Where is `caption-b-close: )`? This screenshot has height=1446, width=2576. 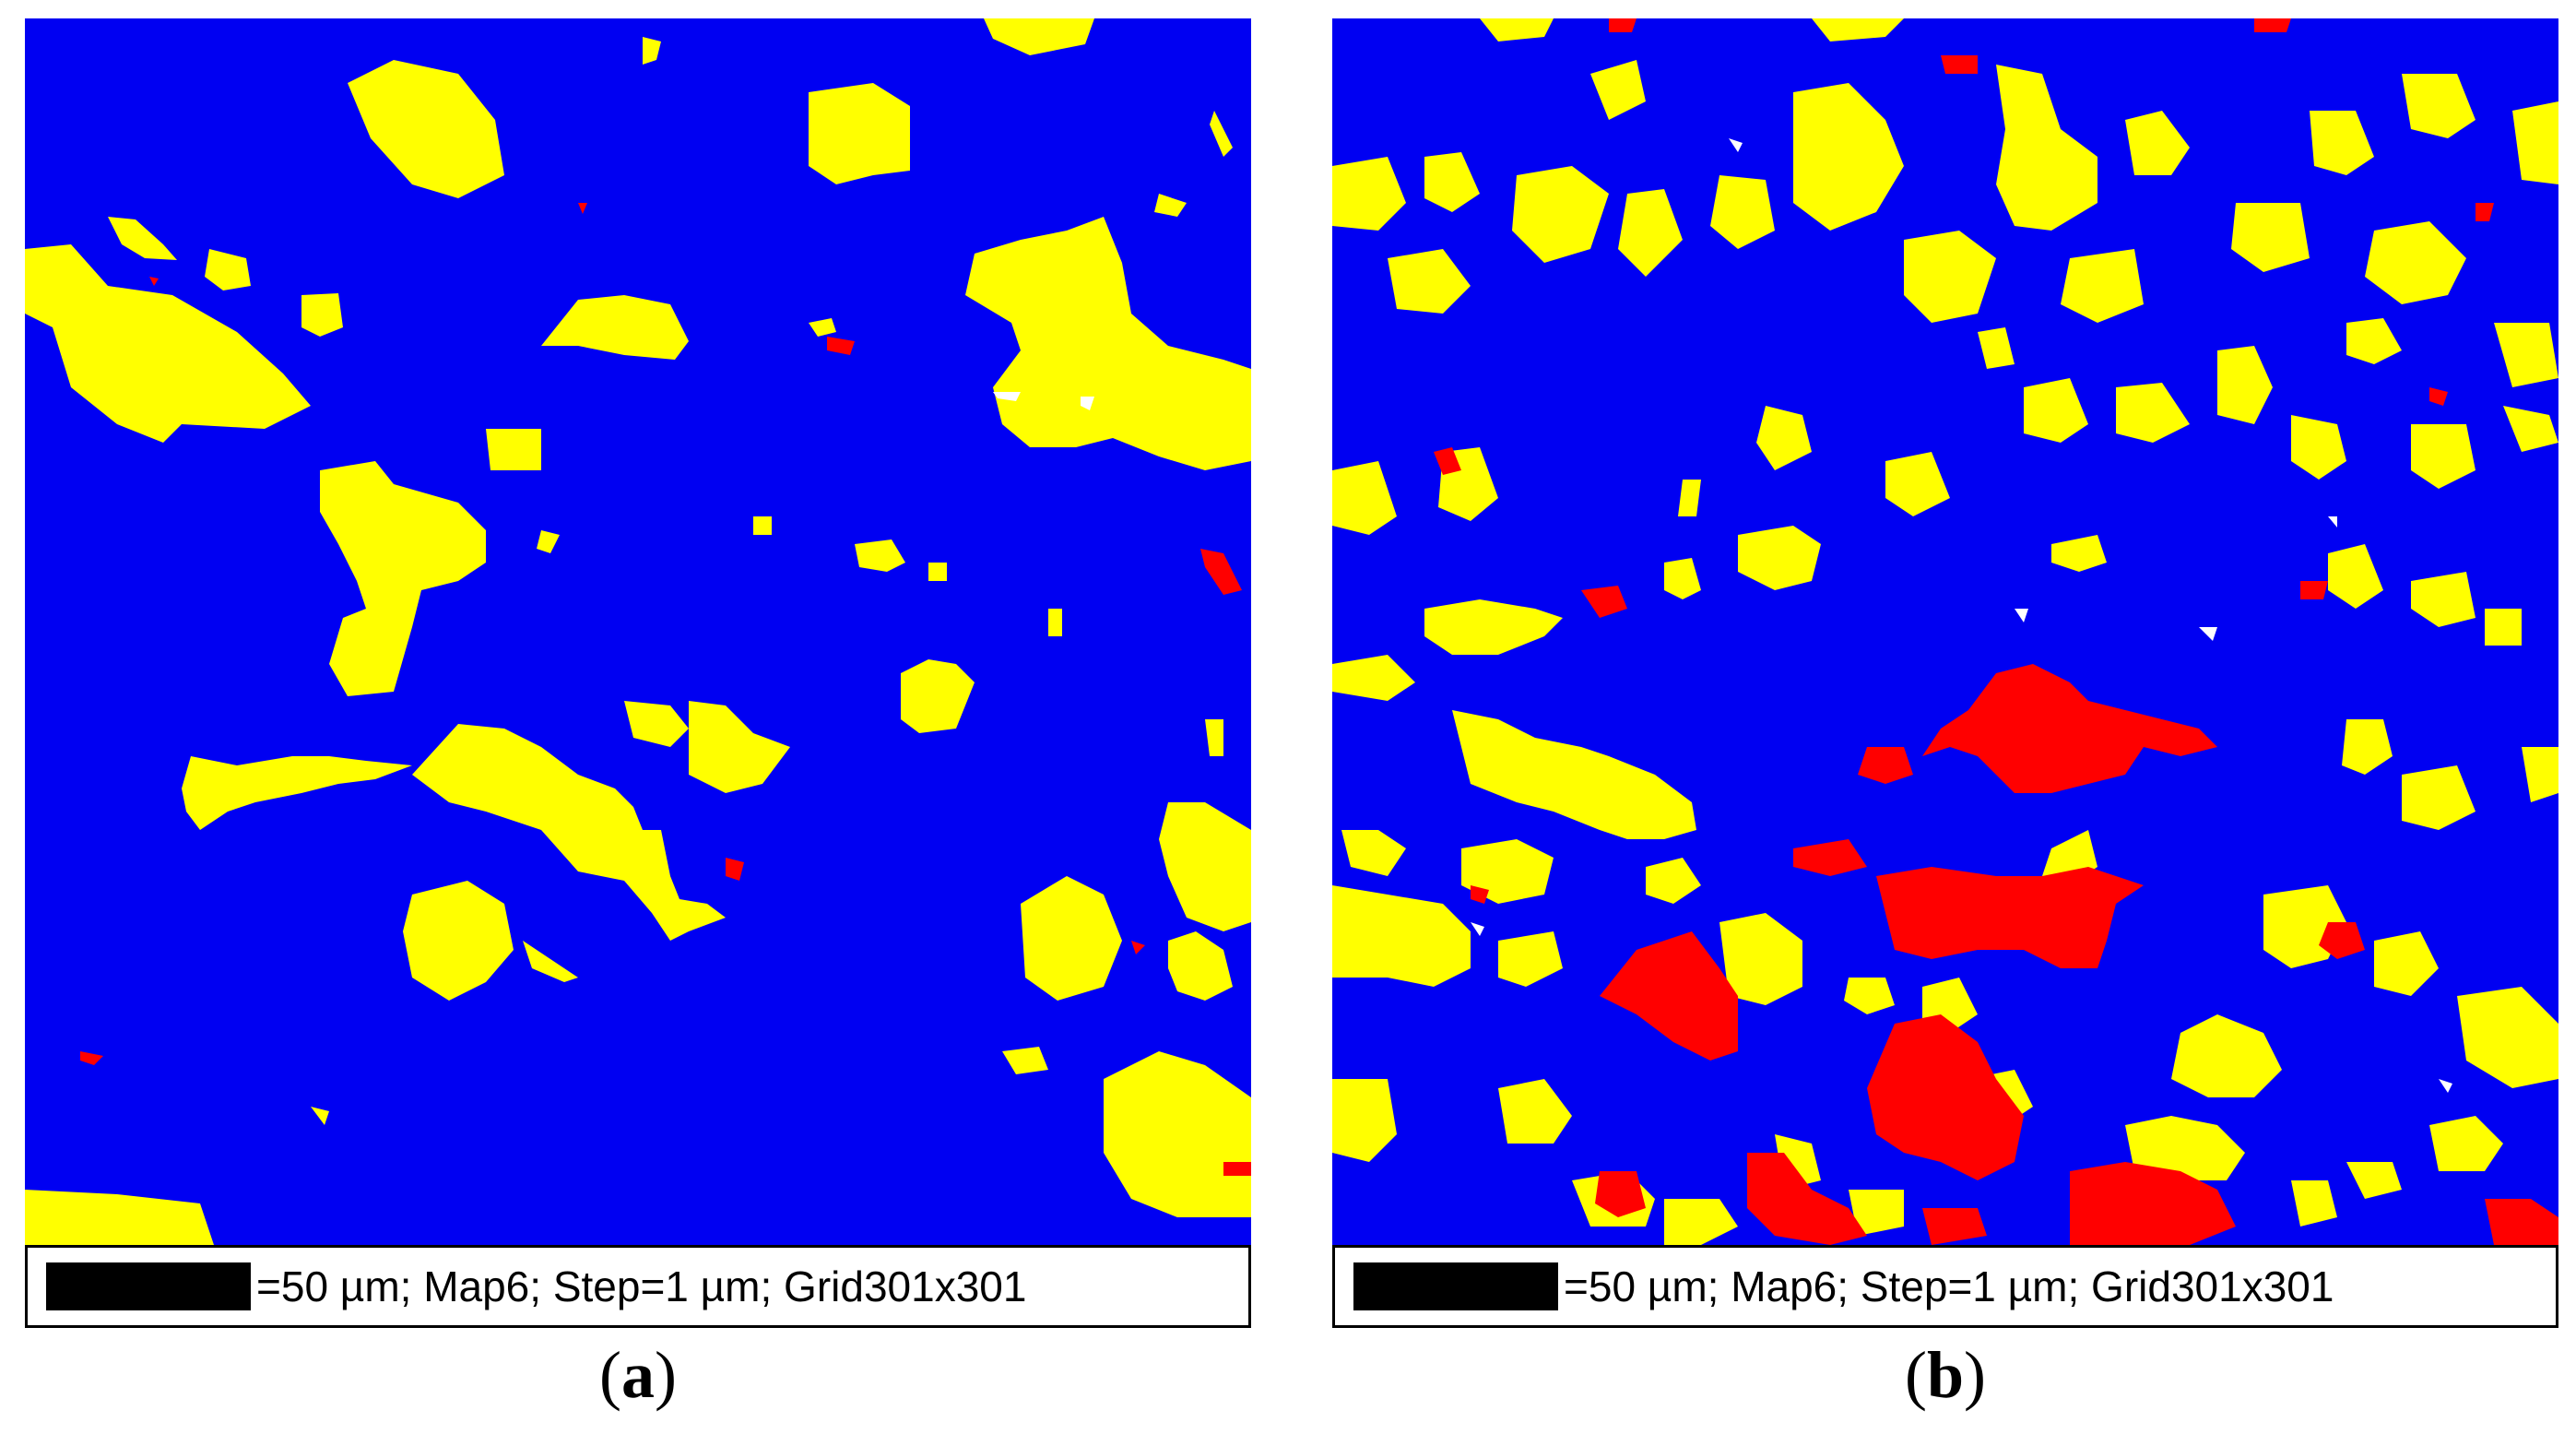
caption-b-close: ) is located at coordinates (1975, 1375).